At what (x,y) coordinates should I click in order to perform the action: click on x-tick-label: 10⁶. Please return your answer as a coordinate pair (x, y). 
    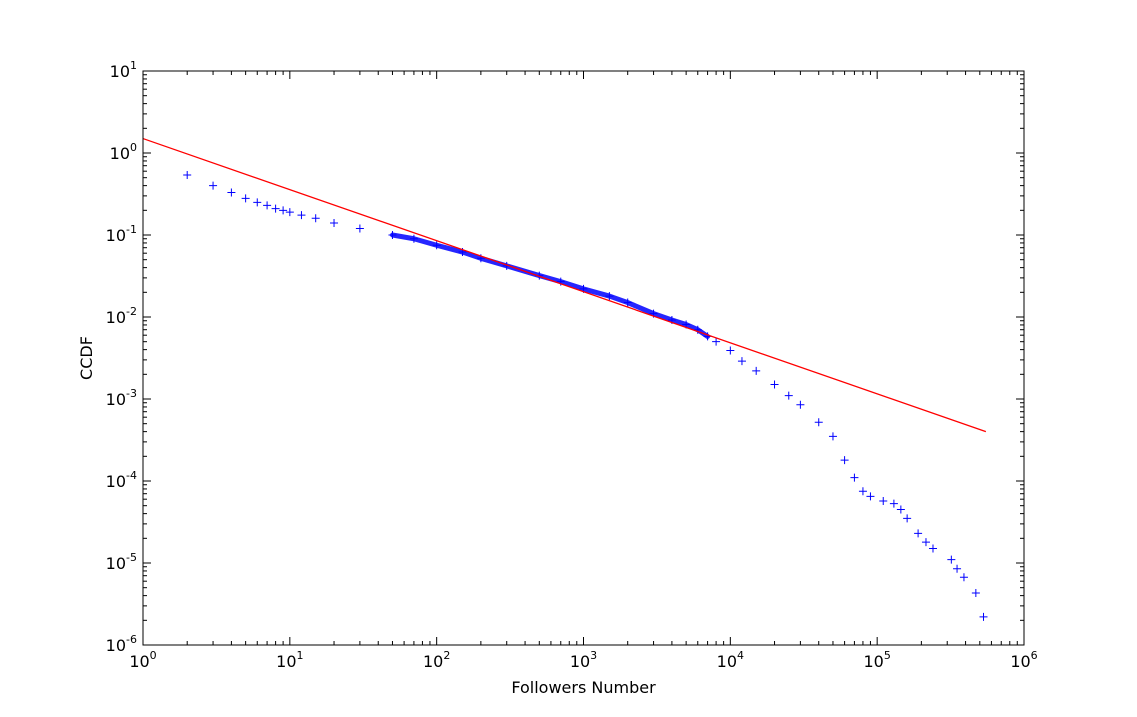
    Looking at the image, I should click on (1023, 660).